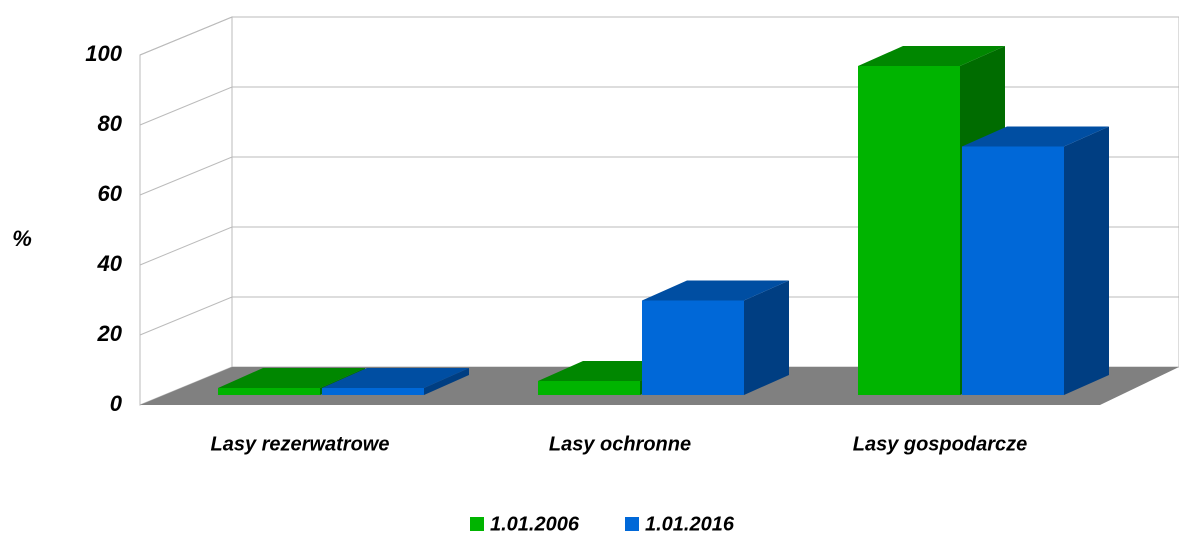  What do you see at coordinates (690, 524) in the screenshot?
I see `legend-label: 1.01.2016` at bounding box center [690, 524].